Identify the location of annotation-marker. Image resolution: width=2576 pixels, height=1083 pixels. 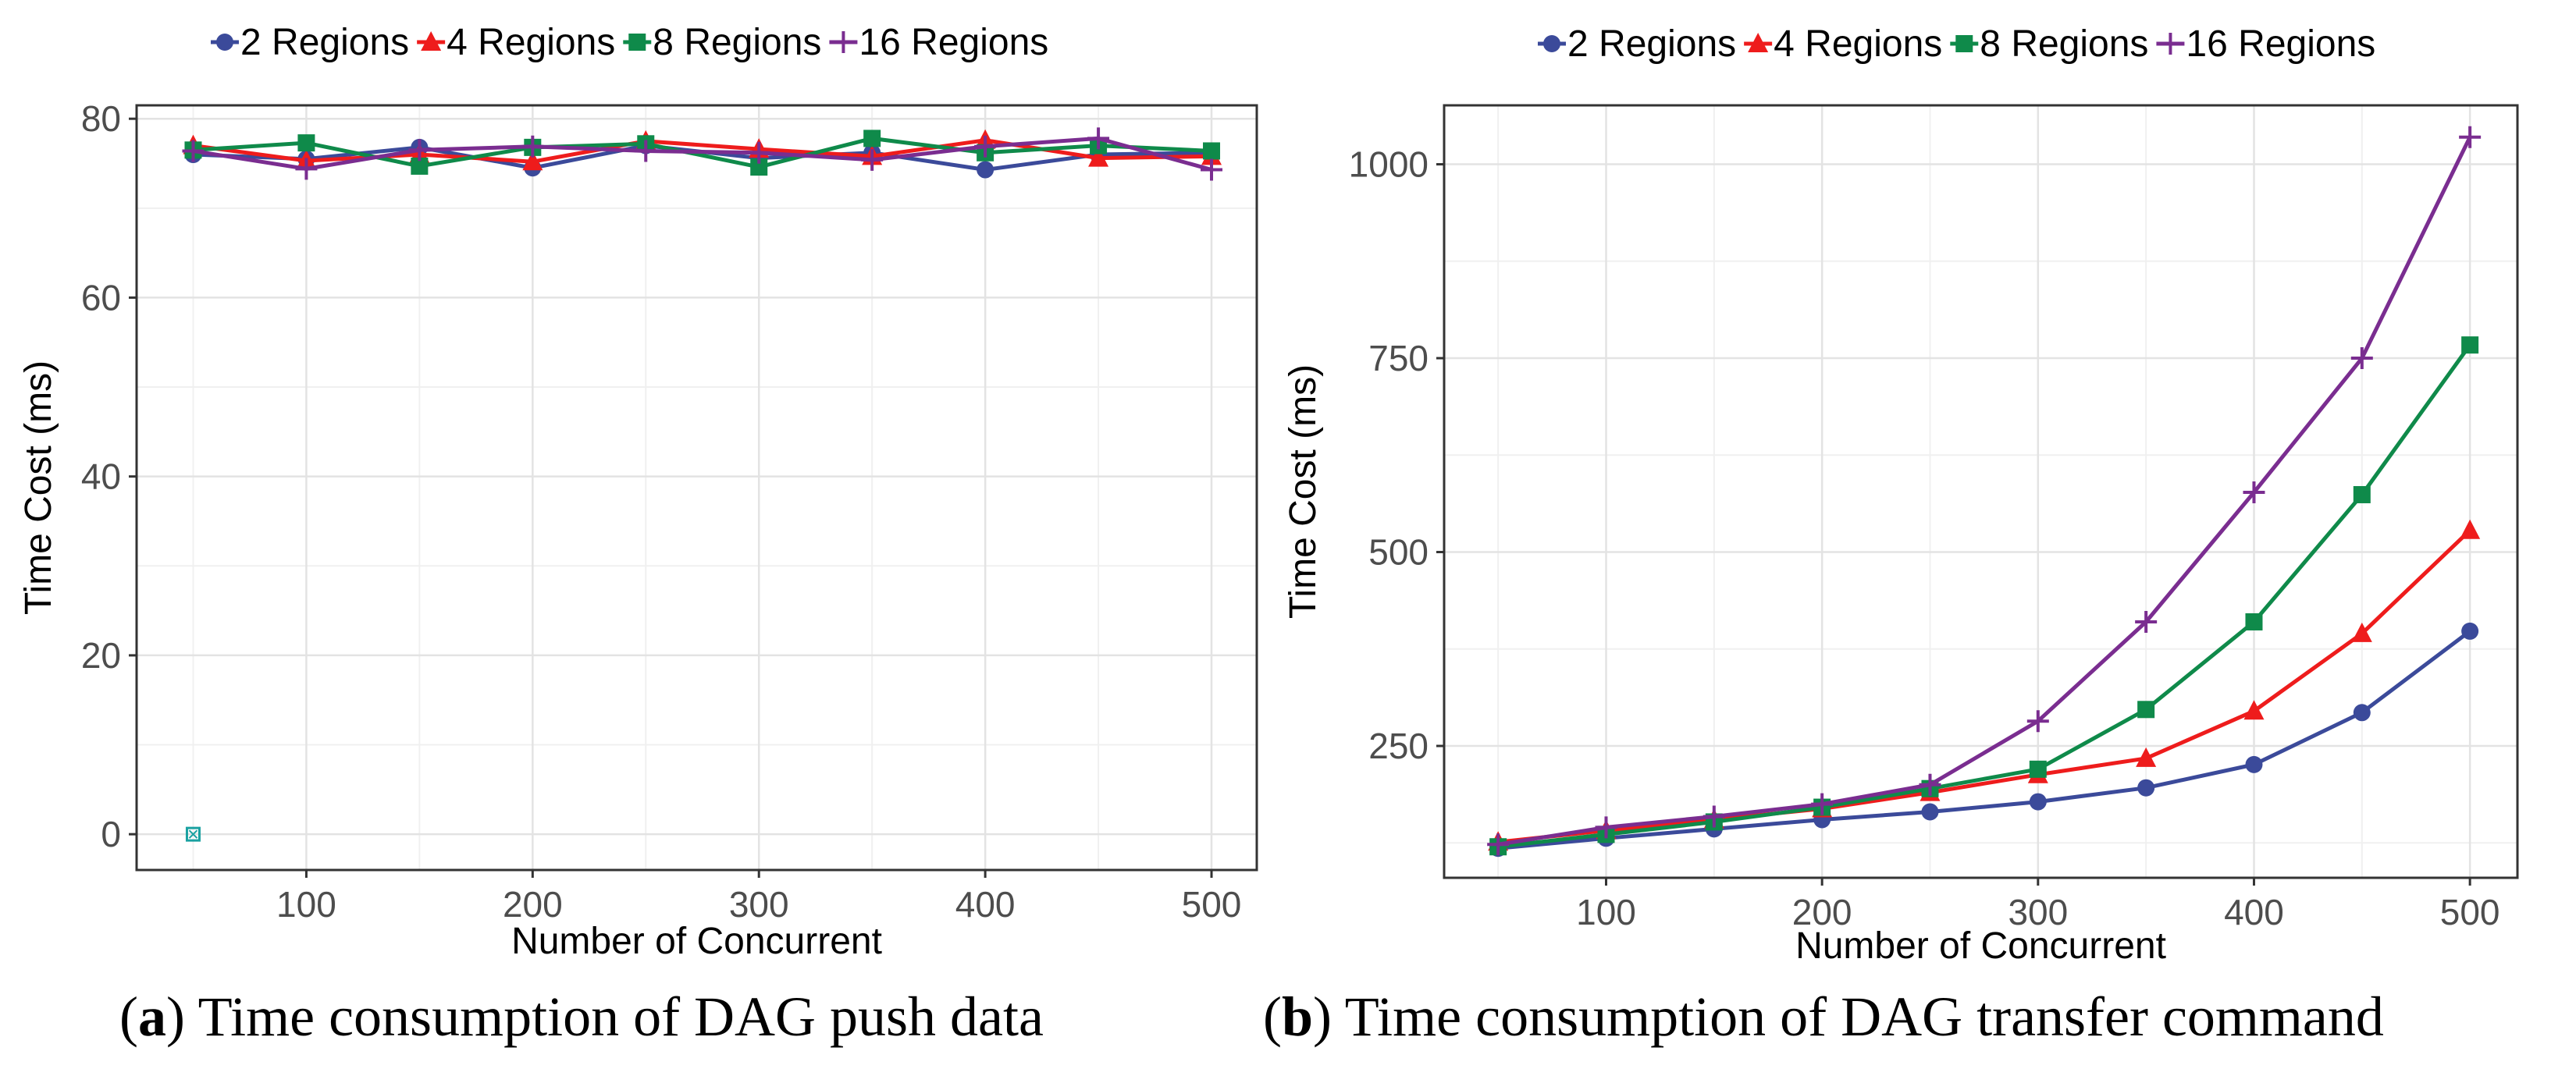
(193, 834).